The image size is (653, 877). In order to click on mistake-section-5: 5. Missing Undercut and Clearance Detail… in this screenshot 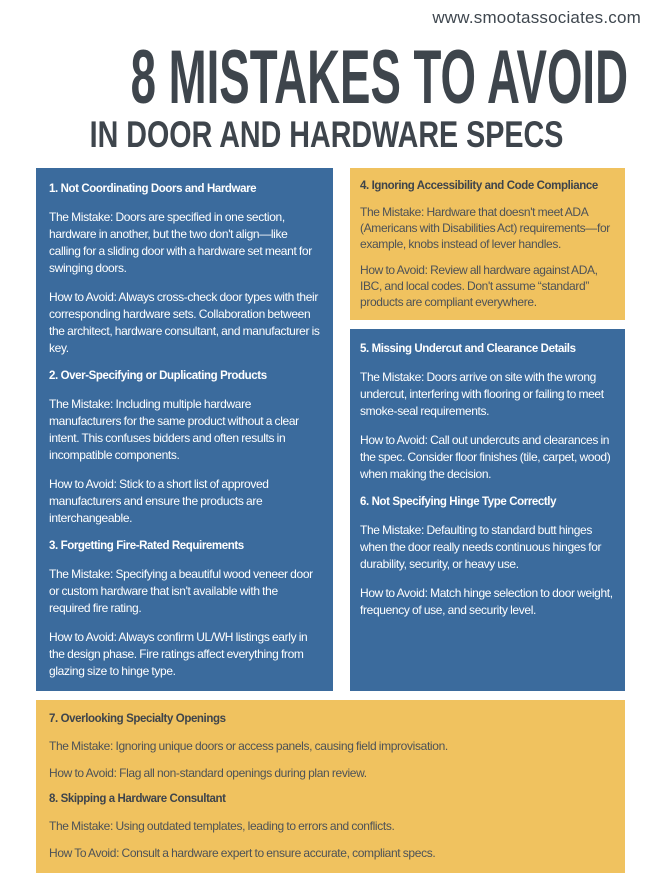, I will do `click(487, 412)`.